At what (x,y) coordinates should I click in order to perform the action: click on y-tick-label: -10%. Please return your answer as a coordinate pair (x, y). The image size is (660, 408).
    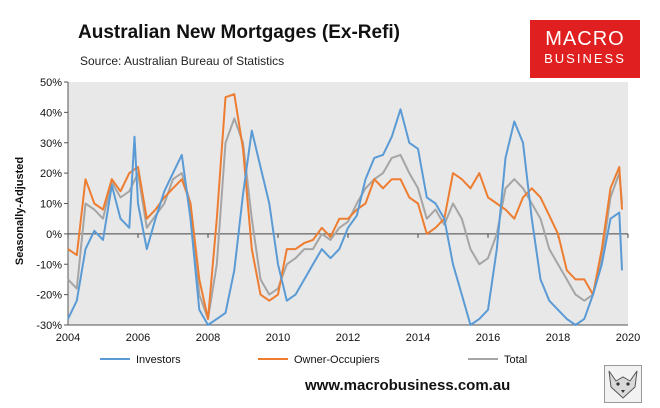
    Looking at the image, I should click on (49, 265).